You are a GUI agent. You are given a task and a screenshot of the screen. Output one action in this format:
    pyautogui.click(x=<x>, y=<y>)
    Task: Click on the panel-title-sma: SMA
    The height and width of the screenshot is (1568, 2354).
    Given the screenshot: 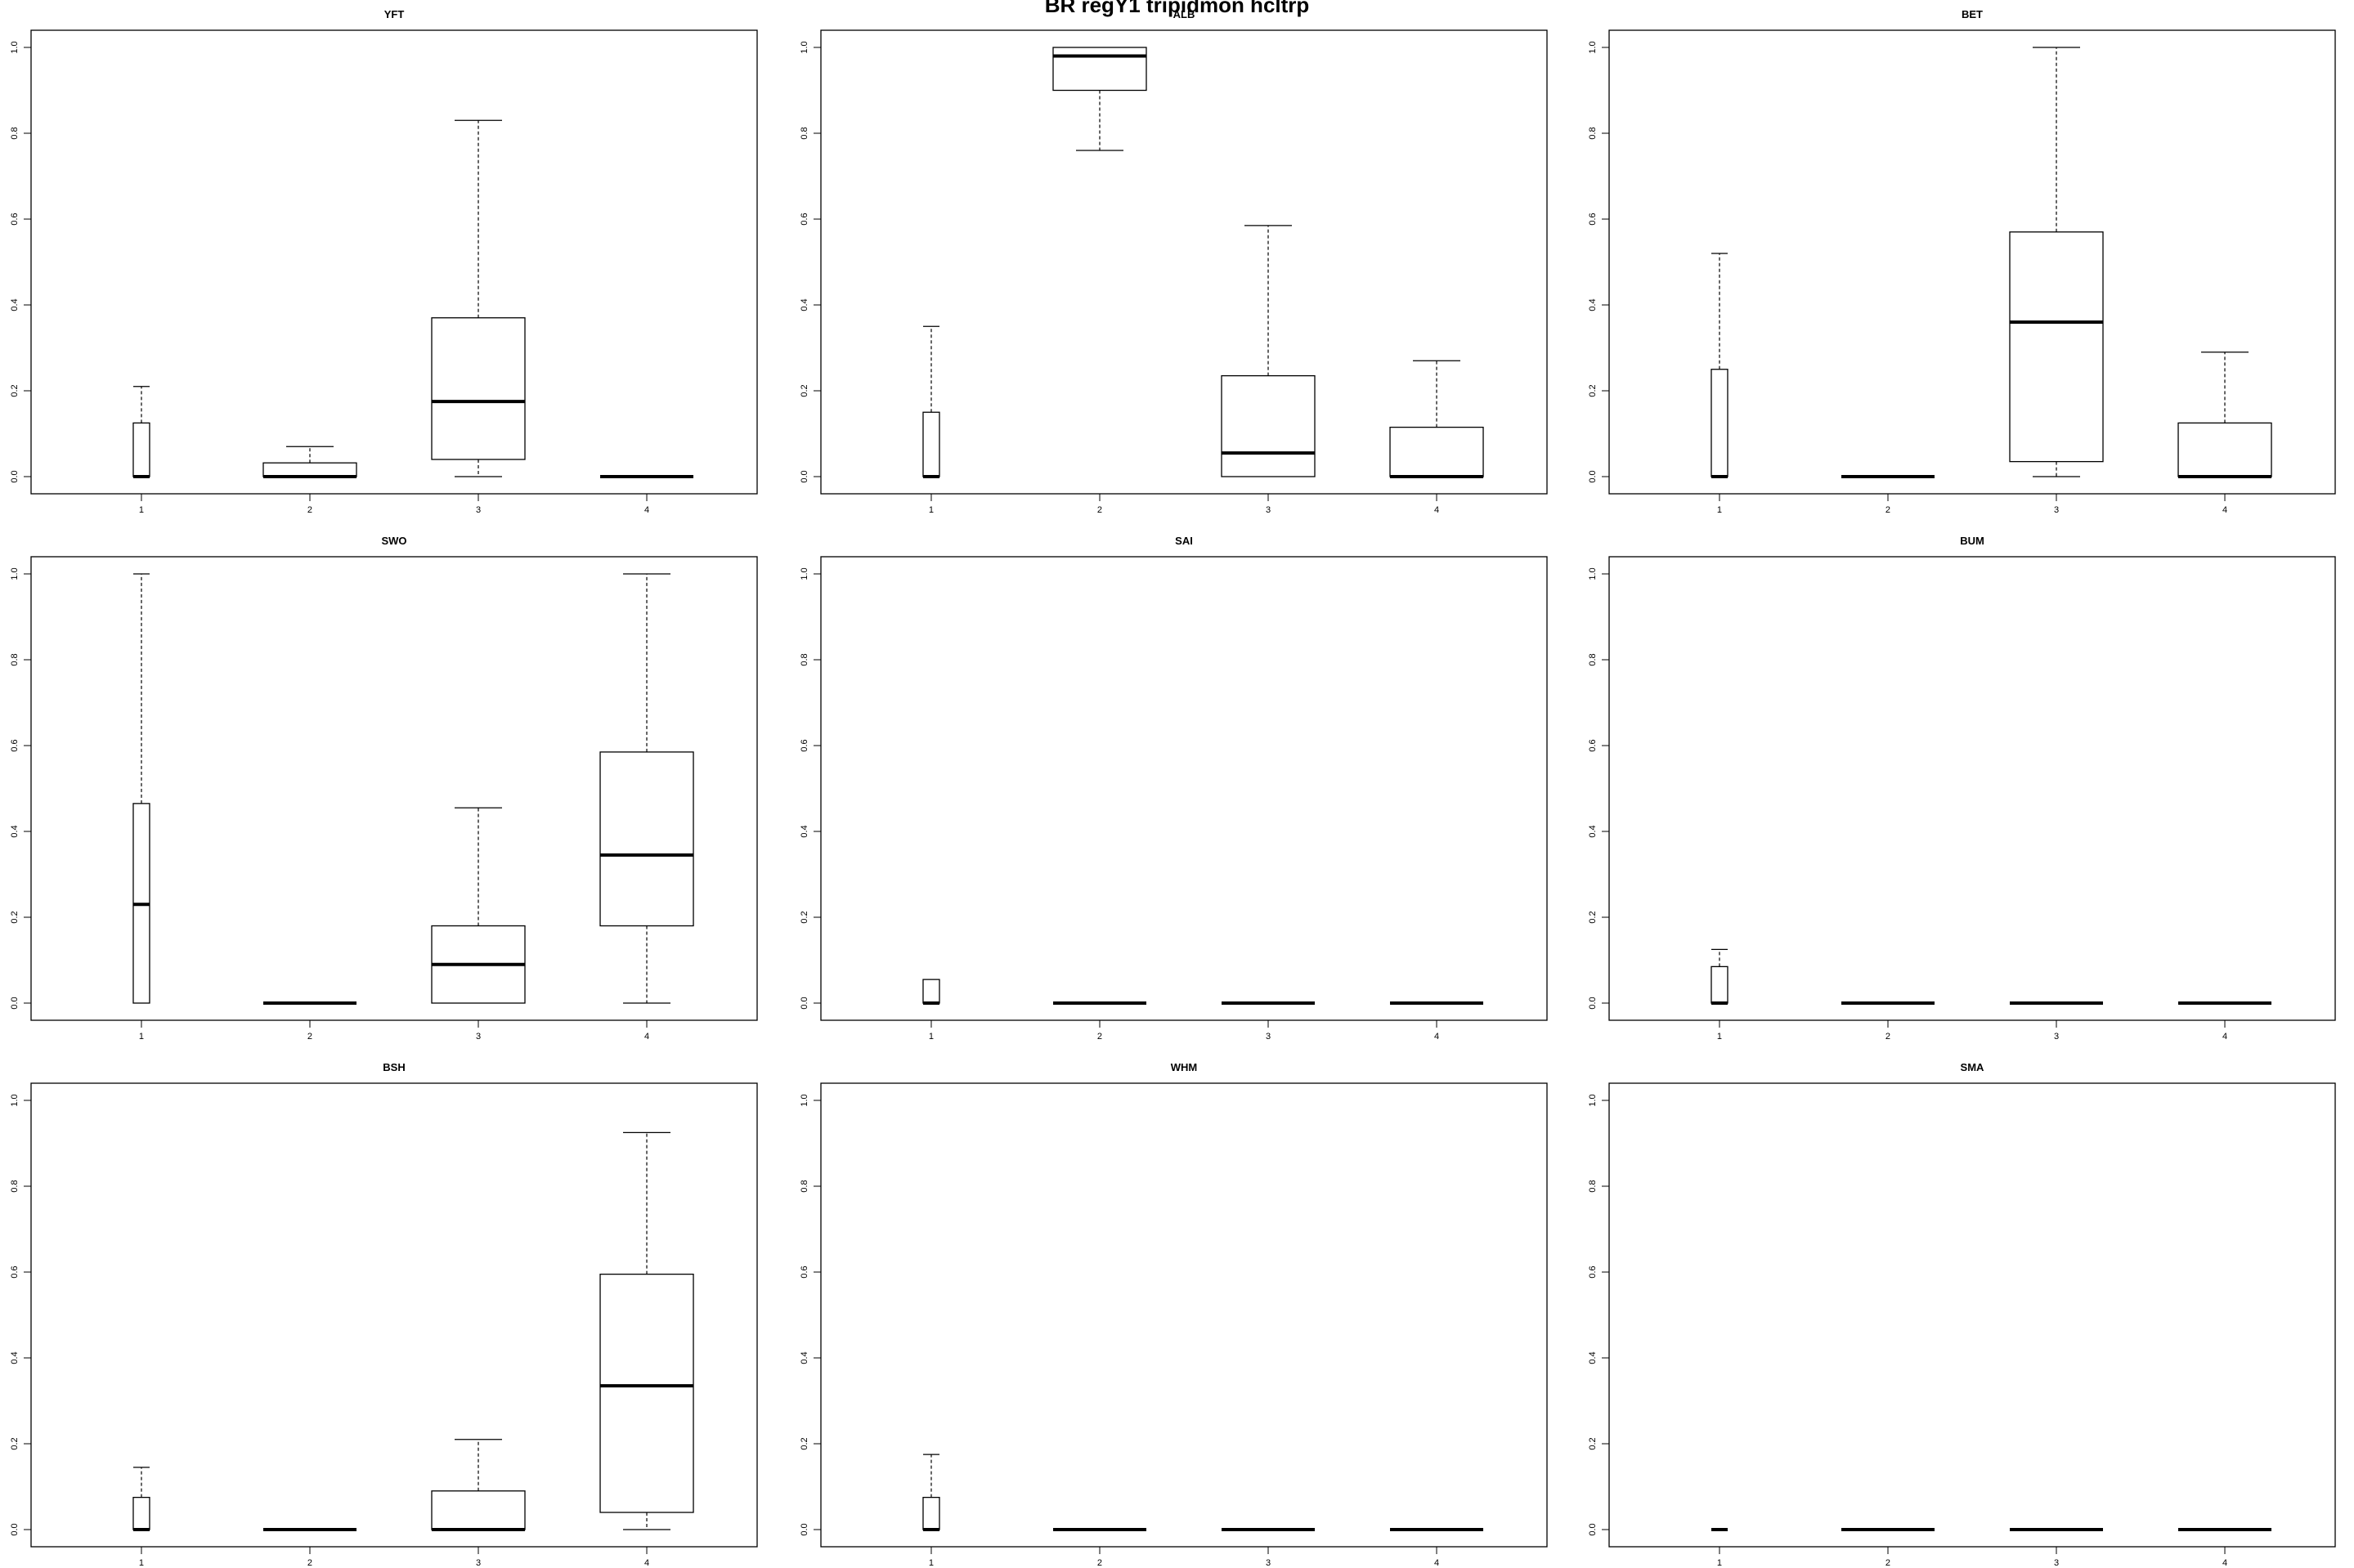 What is the action you would take?
    pyautogui.click(x=1973, y=1067)
    